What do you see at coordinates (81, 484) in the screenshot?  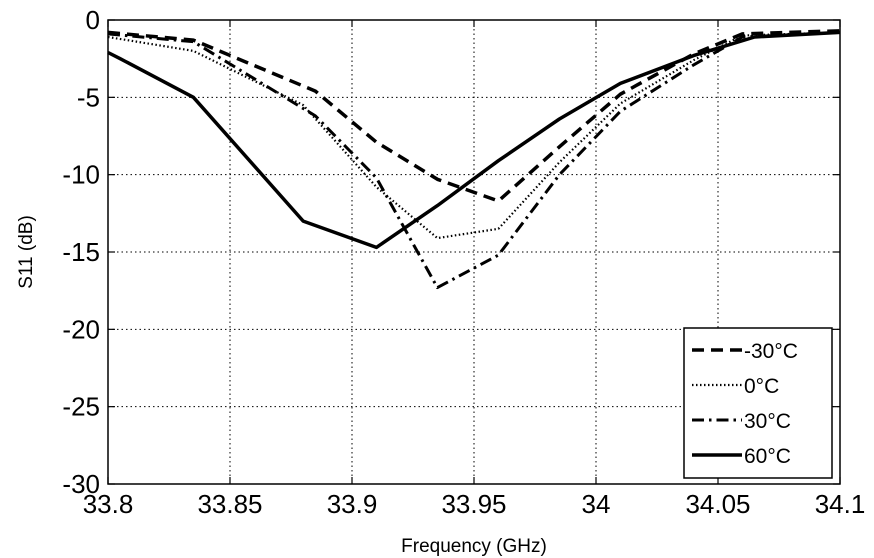 I see `y-tick-label: -30` at bounding box center [81, 484].